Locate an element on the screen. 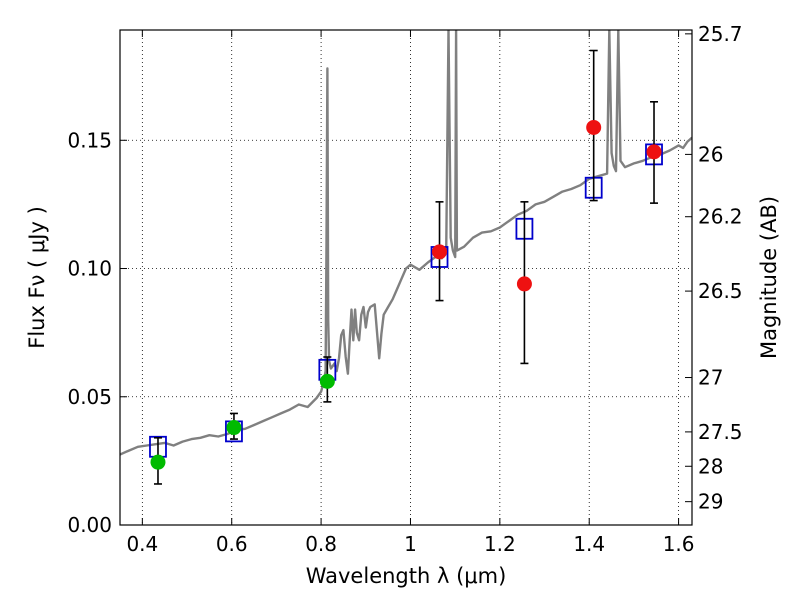  x-tick-label: 0.4 is located at coordinates (142, 544).